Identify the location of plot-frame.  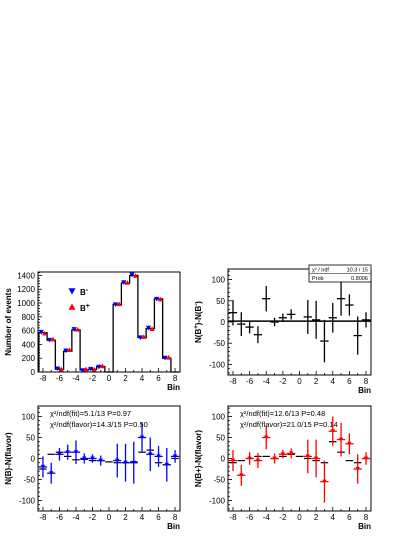
(109, 322).